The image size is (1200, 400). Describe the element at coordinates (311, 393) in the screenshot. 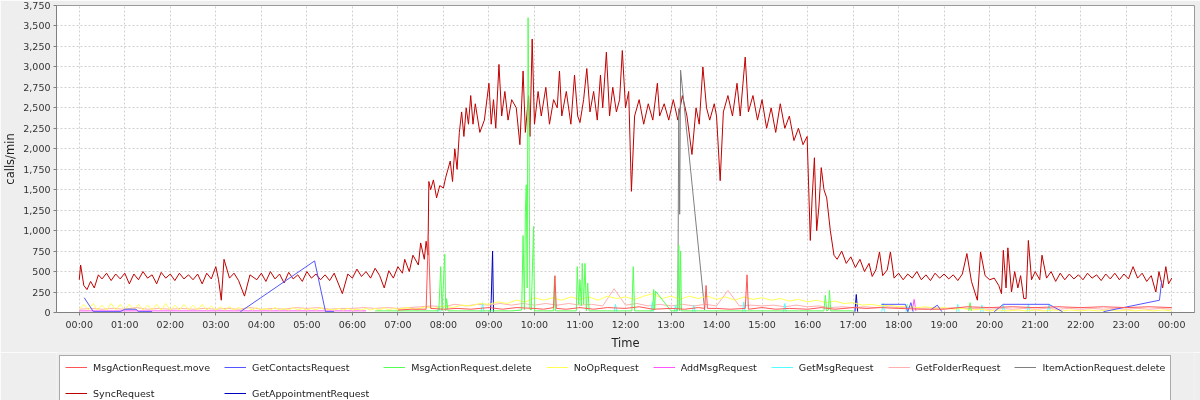

I see `legend-label: GetAppointmentRequest` at that location.